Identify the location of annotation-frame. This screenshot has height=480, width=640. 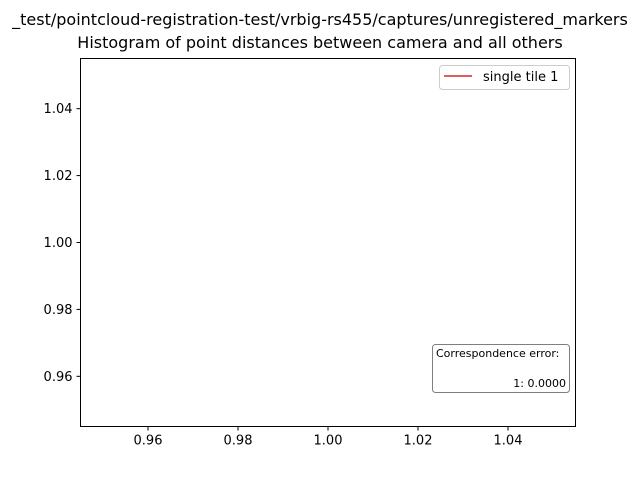
(501, 368).